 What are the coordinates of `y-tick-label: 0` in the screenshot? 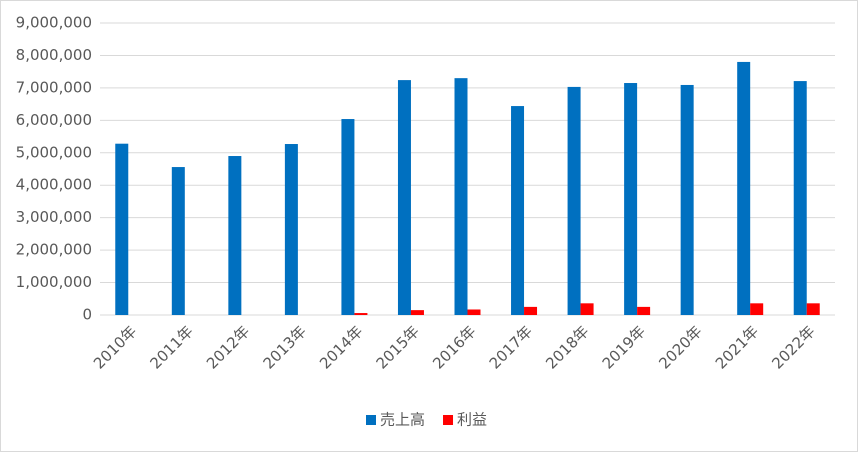 It's located at (87, 315).